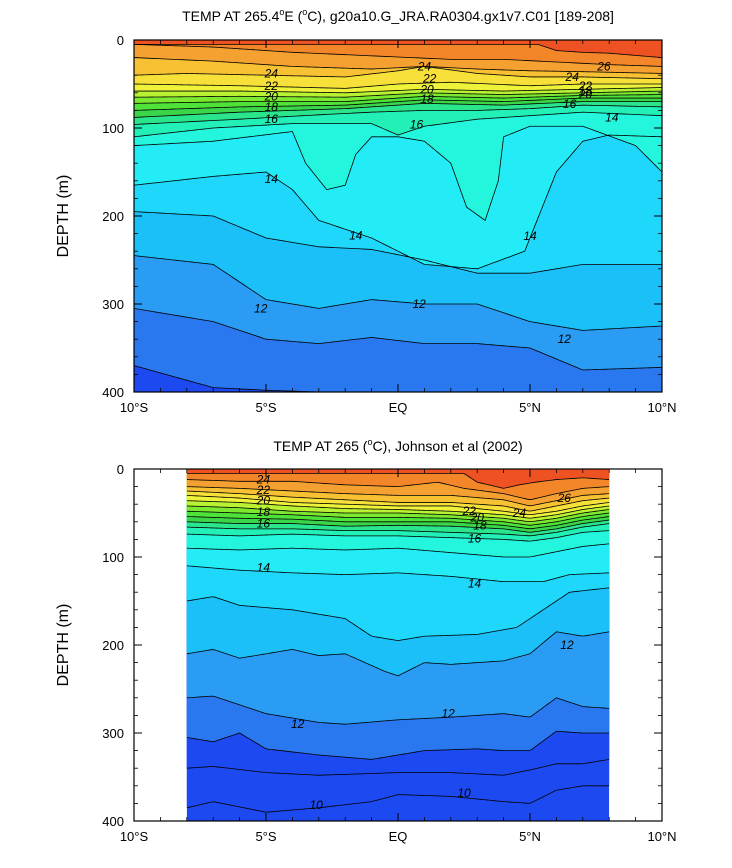 Image resolution: width=732 pixels, height=868 pixels. Describe the element at coordinates (530, 407) in the screenshot. I see `x-tick-label: 5°N` at that location.